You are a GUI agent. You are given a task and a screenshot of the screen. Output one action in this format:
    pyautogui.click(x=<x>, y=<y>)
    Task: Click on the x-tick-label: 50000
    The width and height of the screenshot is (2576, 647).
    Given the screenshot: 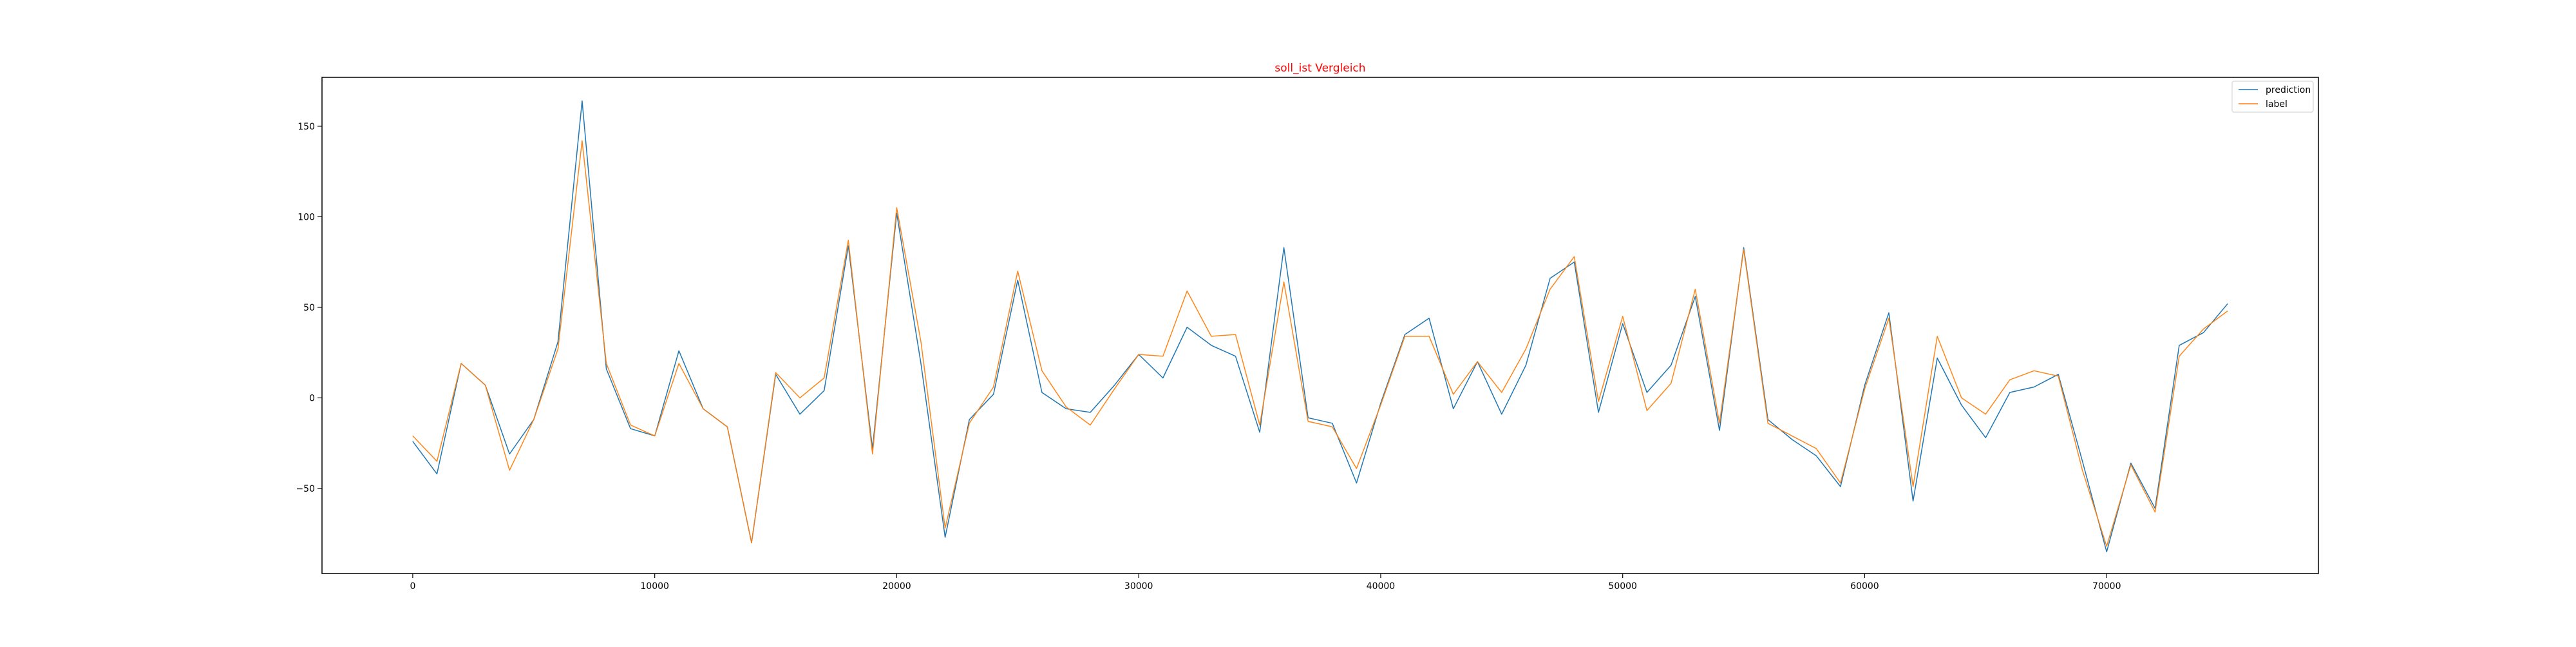 What is the action you would take?
    pyautogui.click(x=1622, y=586)
    